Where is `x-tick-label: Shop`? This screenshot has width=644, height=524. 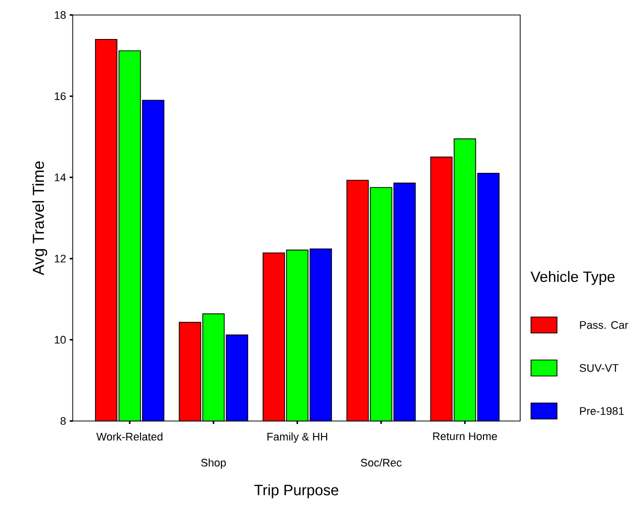
x-tick-label: Shop is located at coordinates (213, 463).